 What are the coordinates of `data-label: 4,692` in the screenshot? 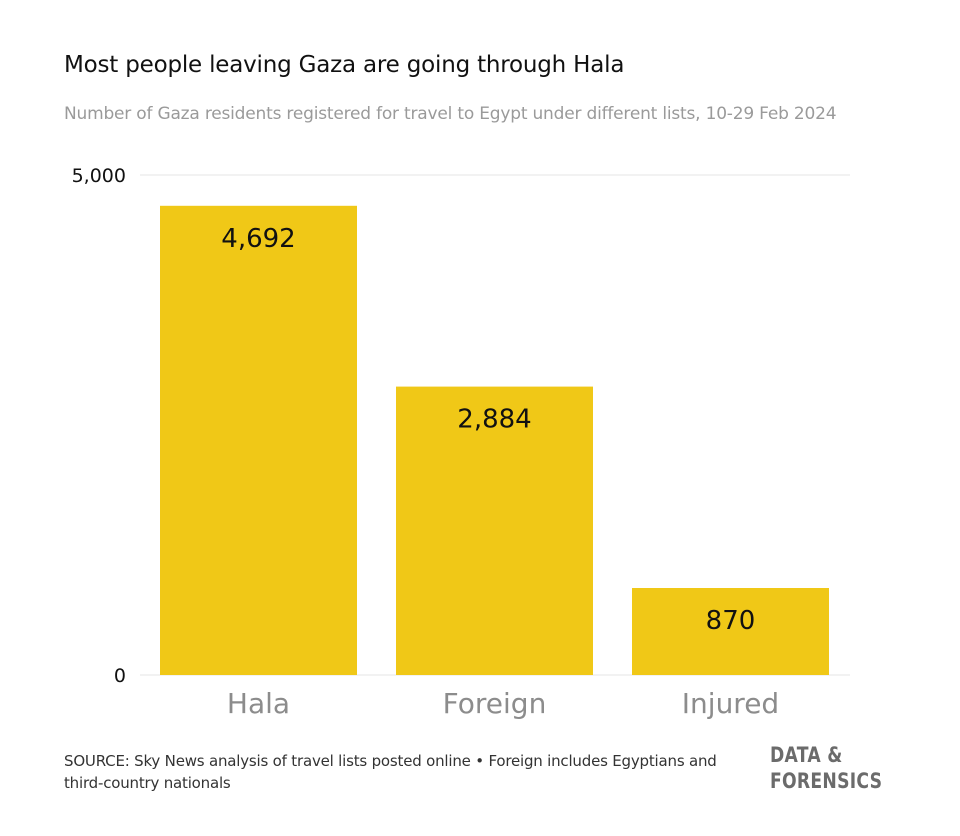 It's located at (258, 239).